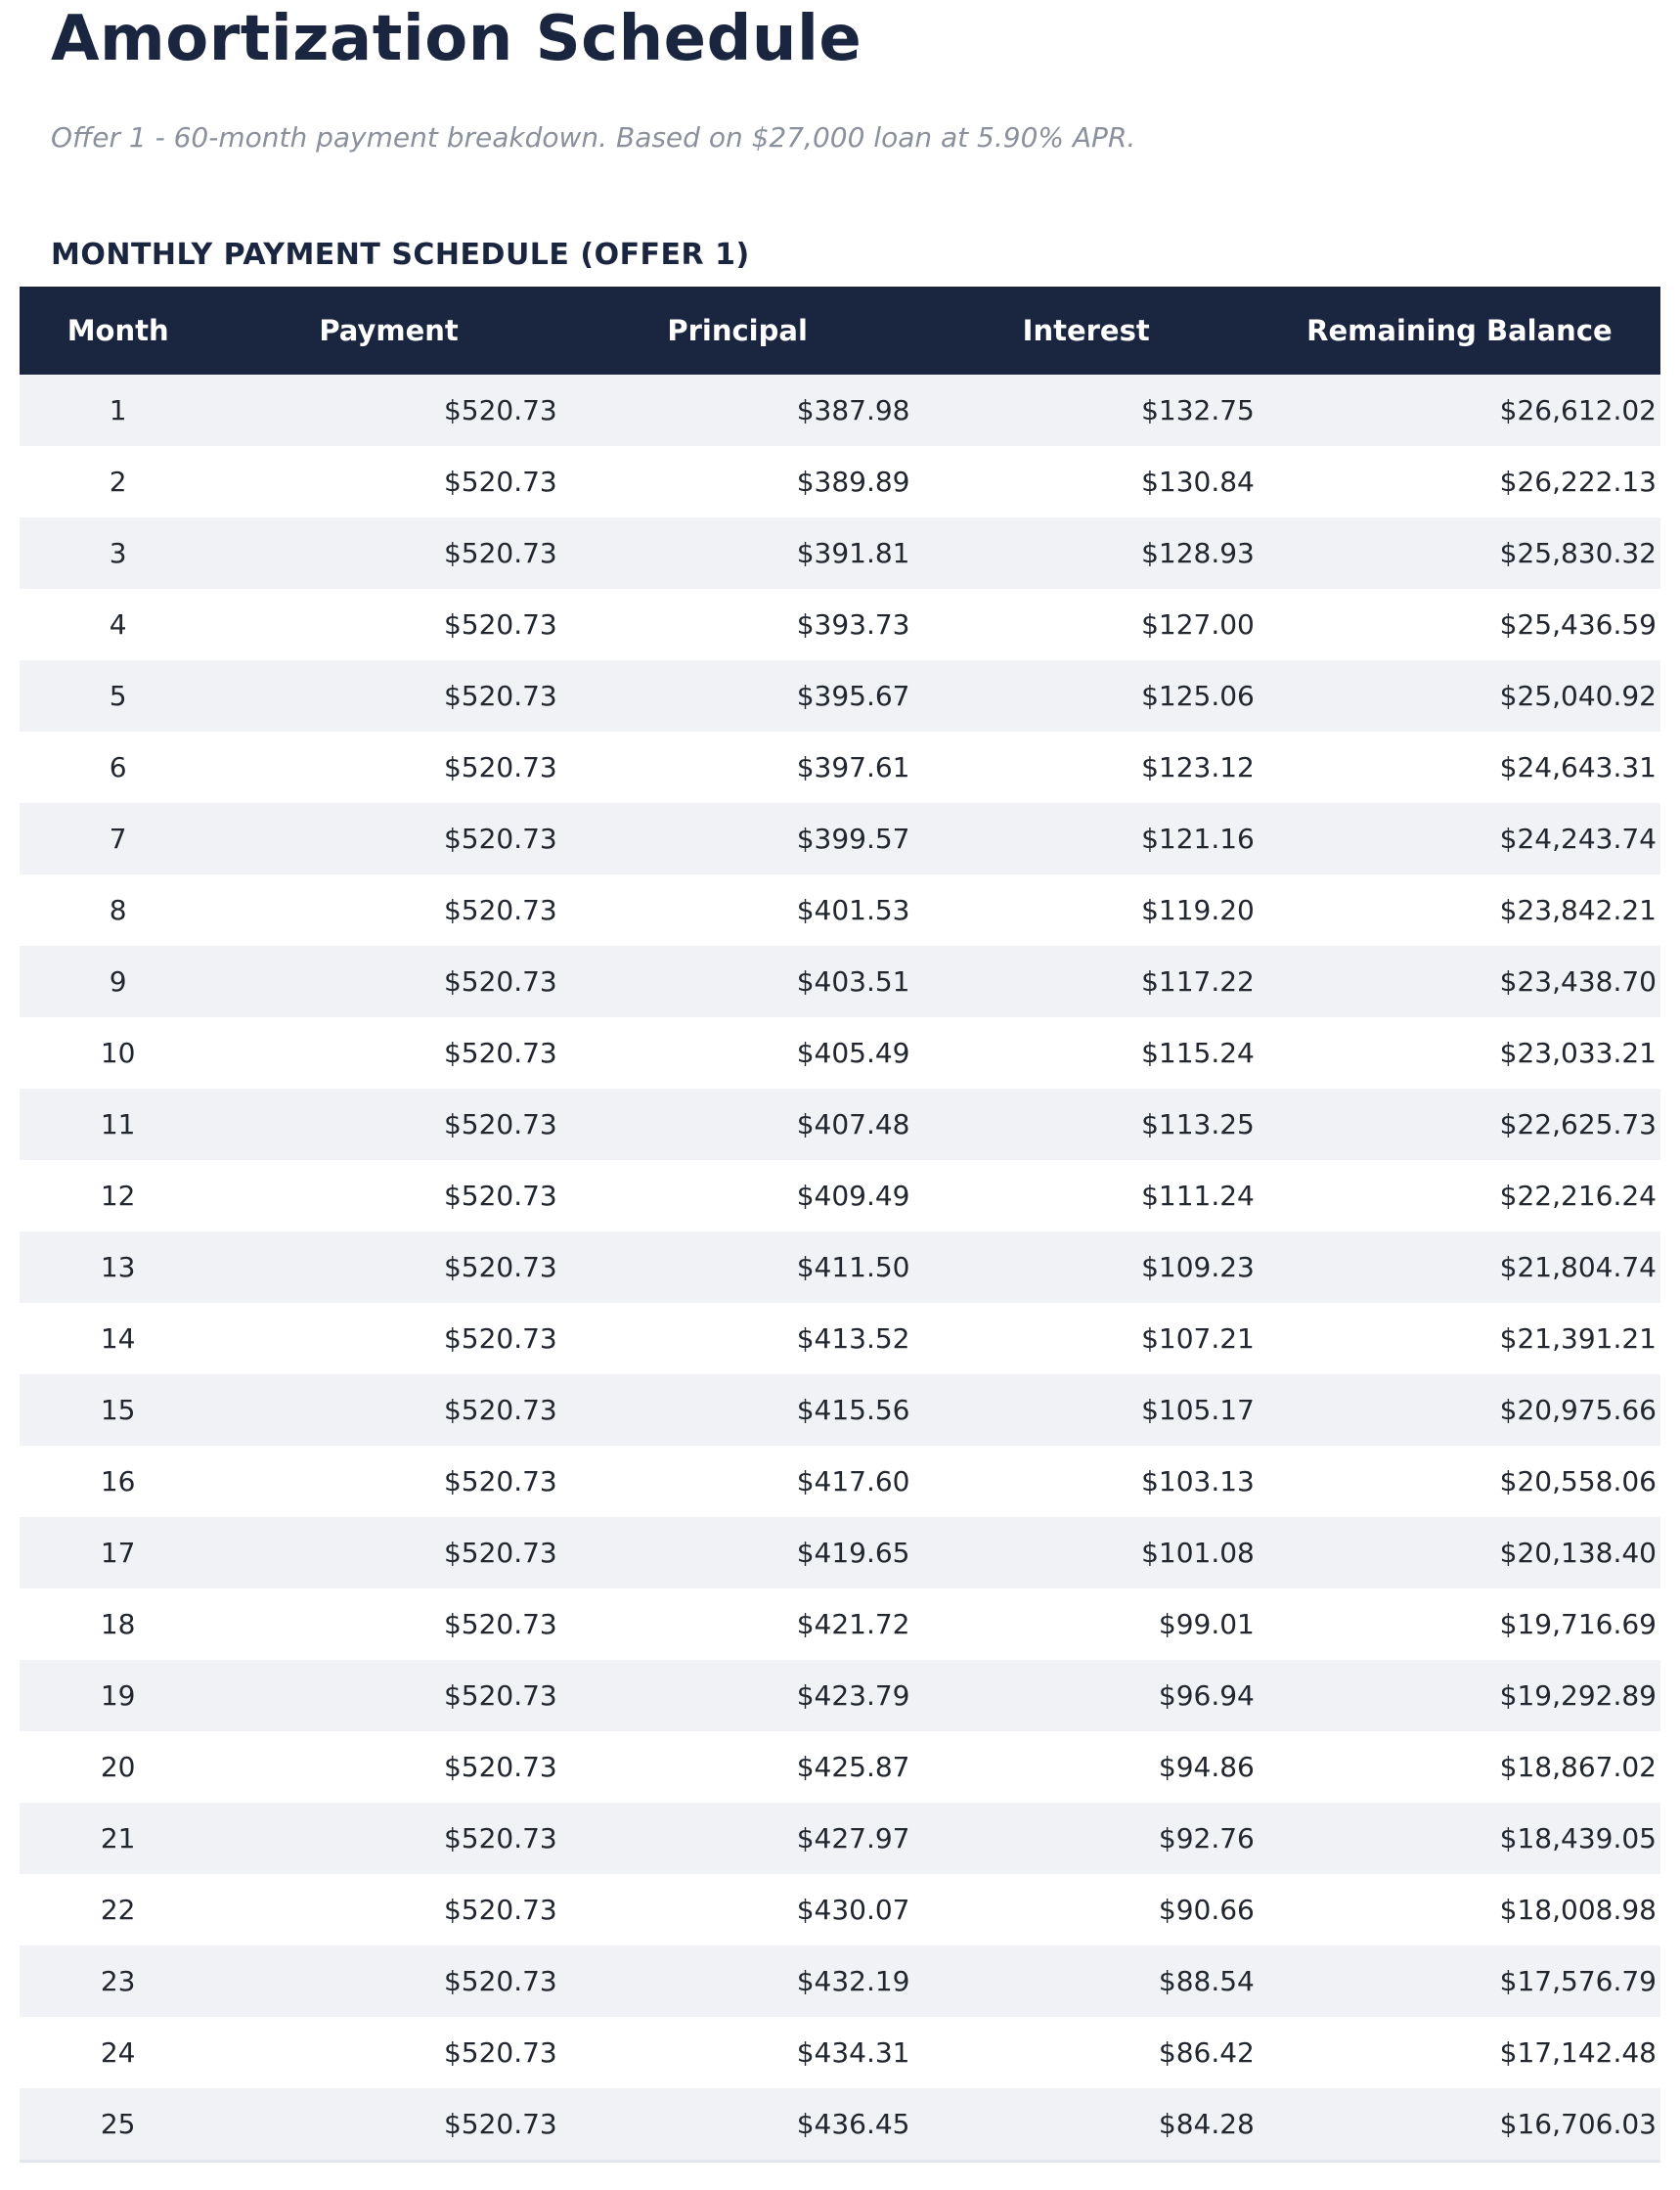  What do you see at coordinates (1459, 331) in the screenshot?
I see `column-header-remaining-balance: Remaining Balance` at bounding box center [1459, 331].